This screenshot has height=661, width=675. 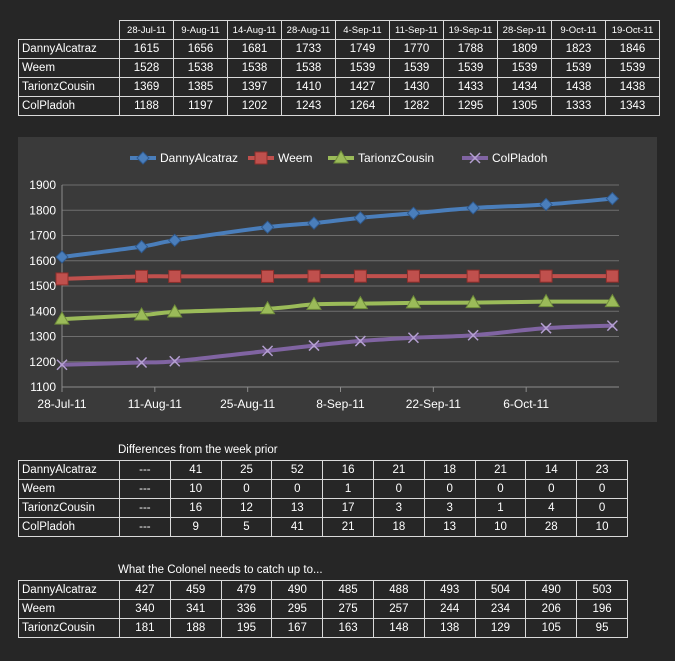 What do you see at coordinates (145, 628) in the screenshot?
I see `catch-up-cell: 181` at bounding box center [145, 628].